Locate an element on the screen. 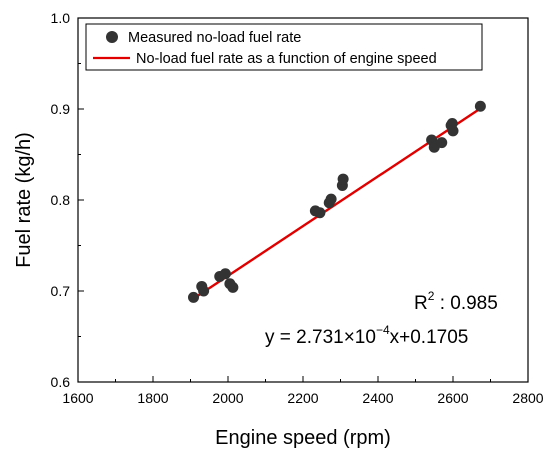 The height and width of the screenshot is (458, 550). legend-box is located at coordinates (284, 47).